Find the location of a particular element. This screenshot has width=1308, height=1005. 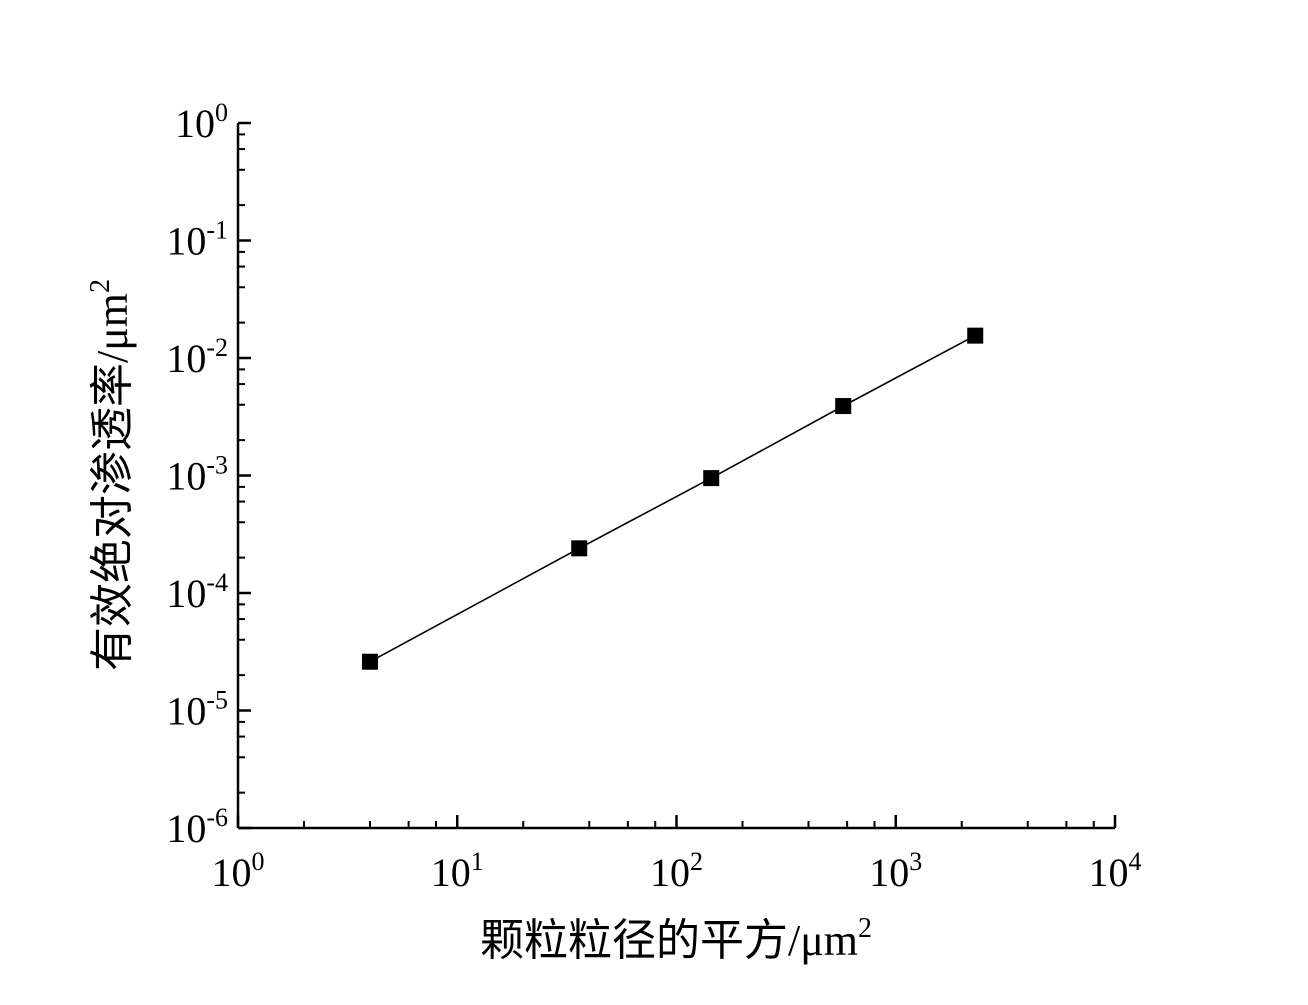

x-tick-label: 10⁴ is located at coordinates (1115, 871).